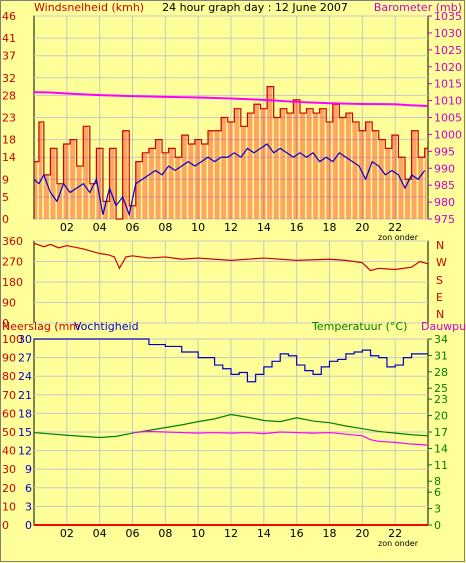 This screenshot has width=466, height=563. What do you see at coordinates (231, 99) in the screenshot?
I see `barometer-line` at bounding box center [231, 99].